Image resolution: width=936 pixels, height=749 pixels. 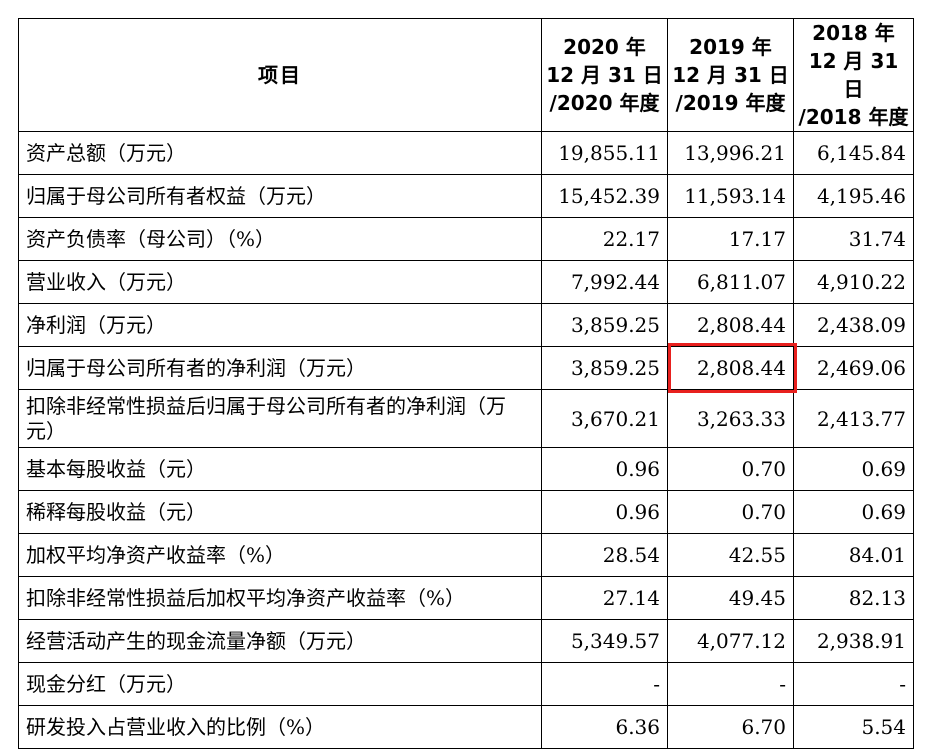 What do you see at coordinates (730, 641) in the screenshot?
I see `cell-2019: 4,077.12` at bounding box center [730, 641].